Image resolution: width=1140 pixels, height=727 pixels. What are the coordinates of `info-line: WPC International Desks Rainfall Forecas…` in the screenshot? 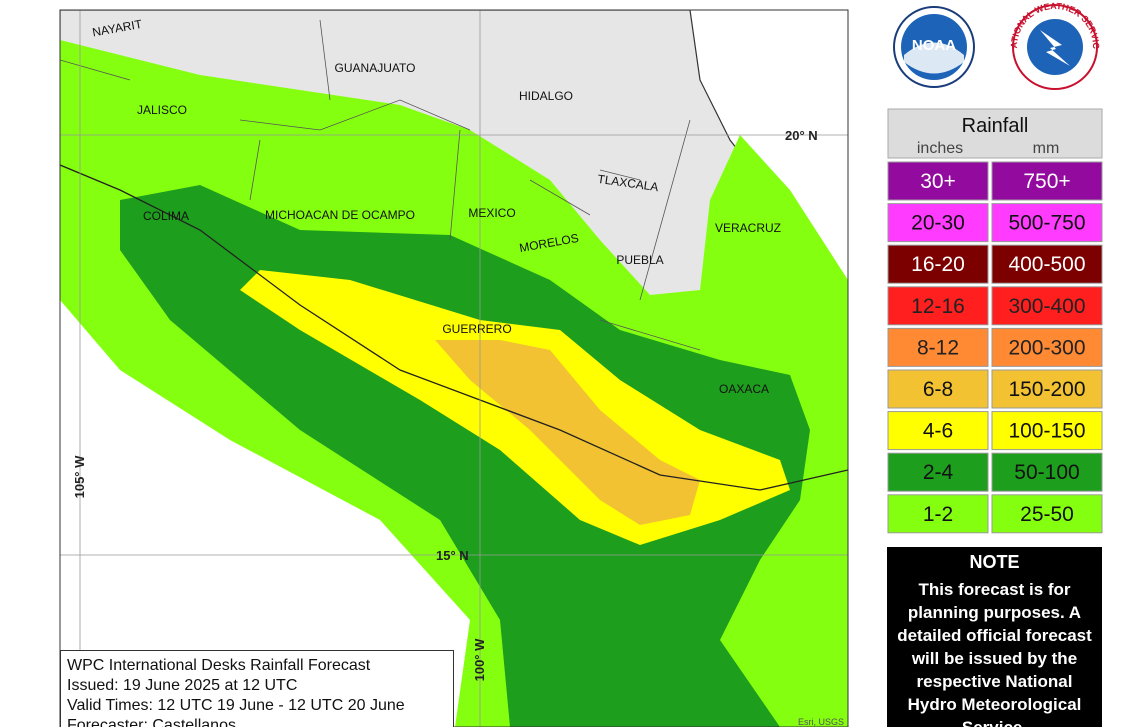 It's located at (219, 665).